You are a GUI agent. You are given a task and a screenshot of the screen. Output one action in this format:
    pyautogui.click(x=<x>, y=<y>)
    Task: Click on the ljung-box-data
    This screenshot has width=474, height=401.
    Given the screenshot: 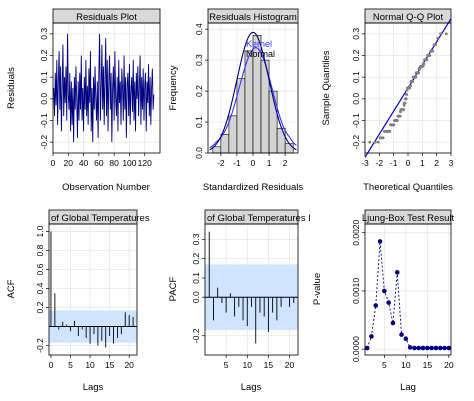 What is the action you would take?
    pyautogui.click(x=408, y=295)
    